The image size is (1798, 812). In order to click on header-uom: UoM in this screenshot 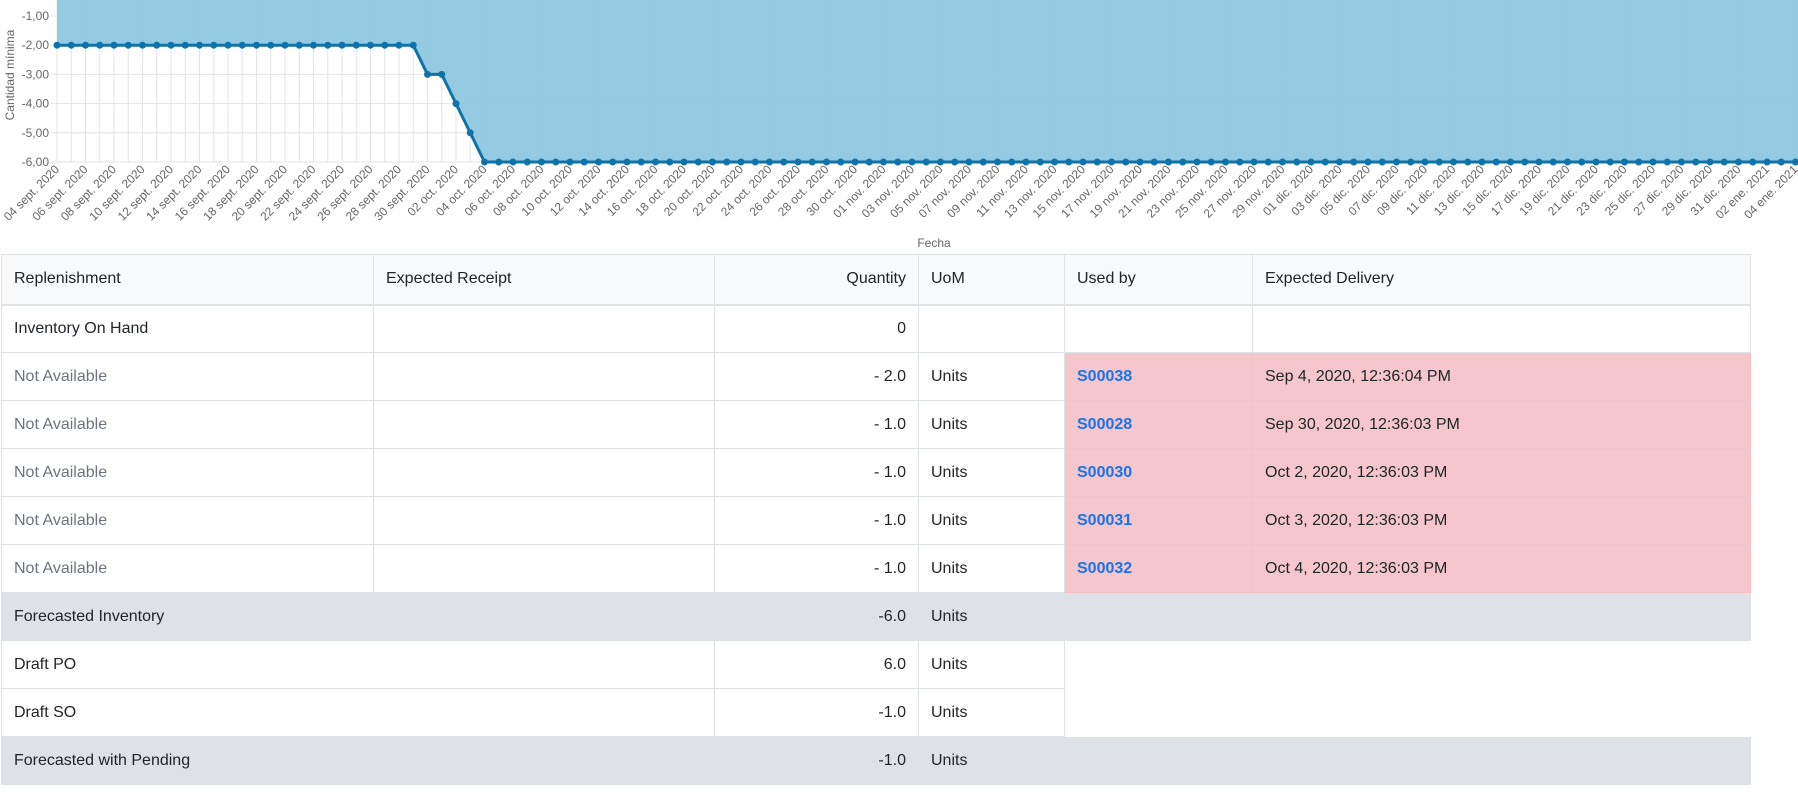, I will do `click(991, 280)`.